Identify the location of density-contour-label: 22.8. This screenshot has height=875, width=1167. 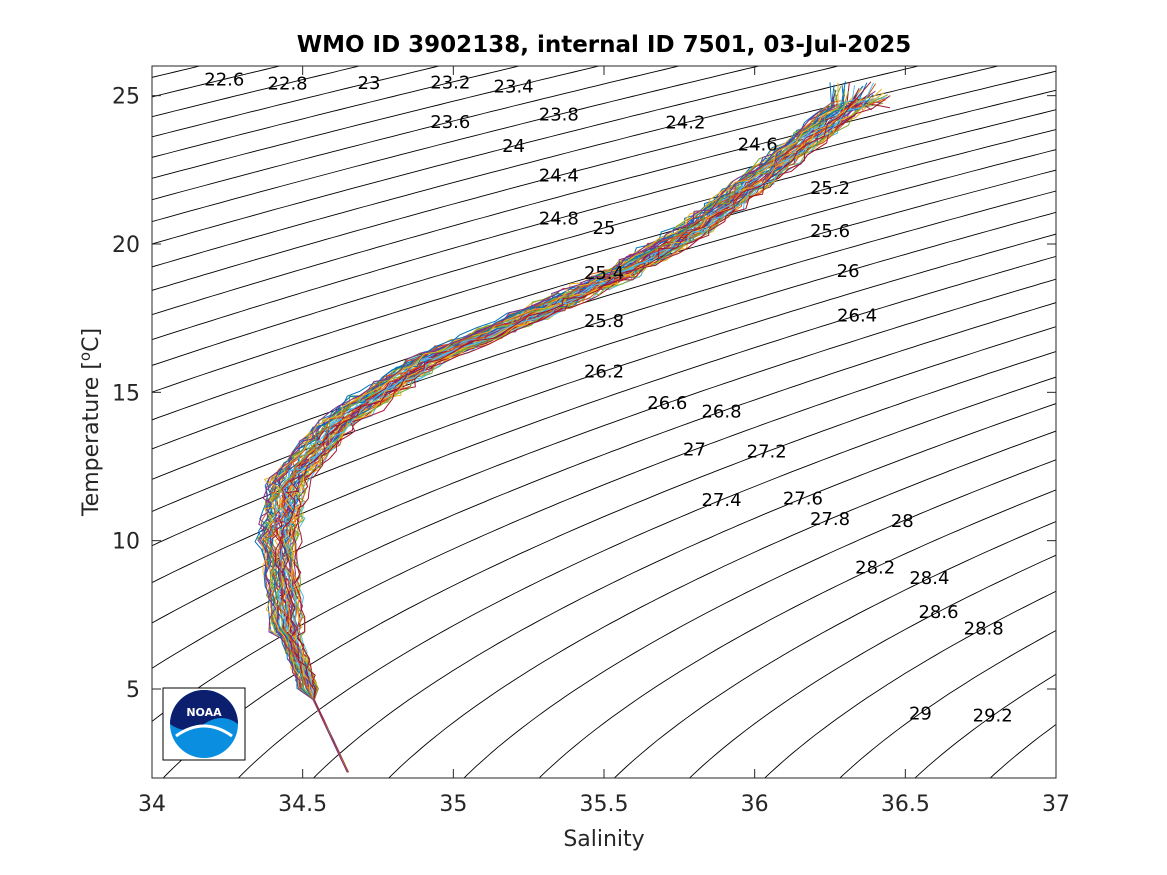
(288, 83).